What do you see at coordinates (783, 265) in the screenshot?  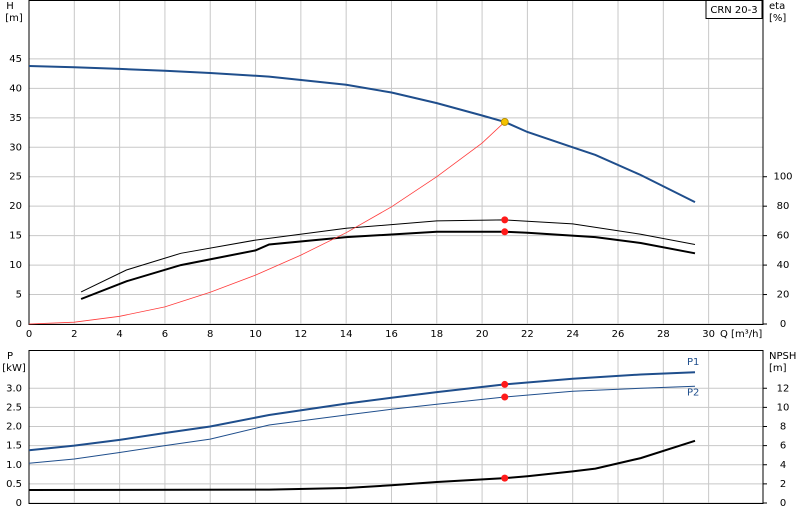 I see `y2-tick-label: 40` at bounding box center [783, 265].